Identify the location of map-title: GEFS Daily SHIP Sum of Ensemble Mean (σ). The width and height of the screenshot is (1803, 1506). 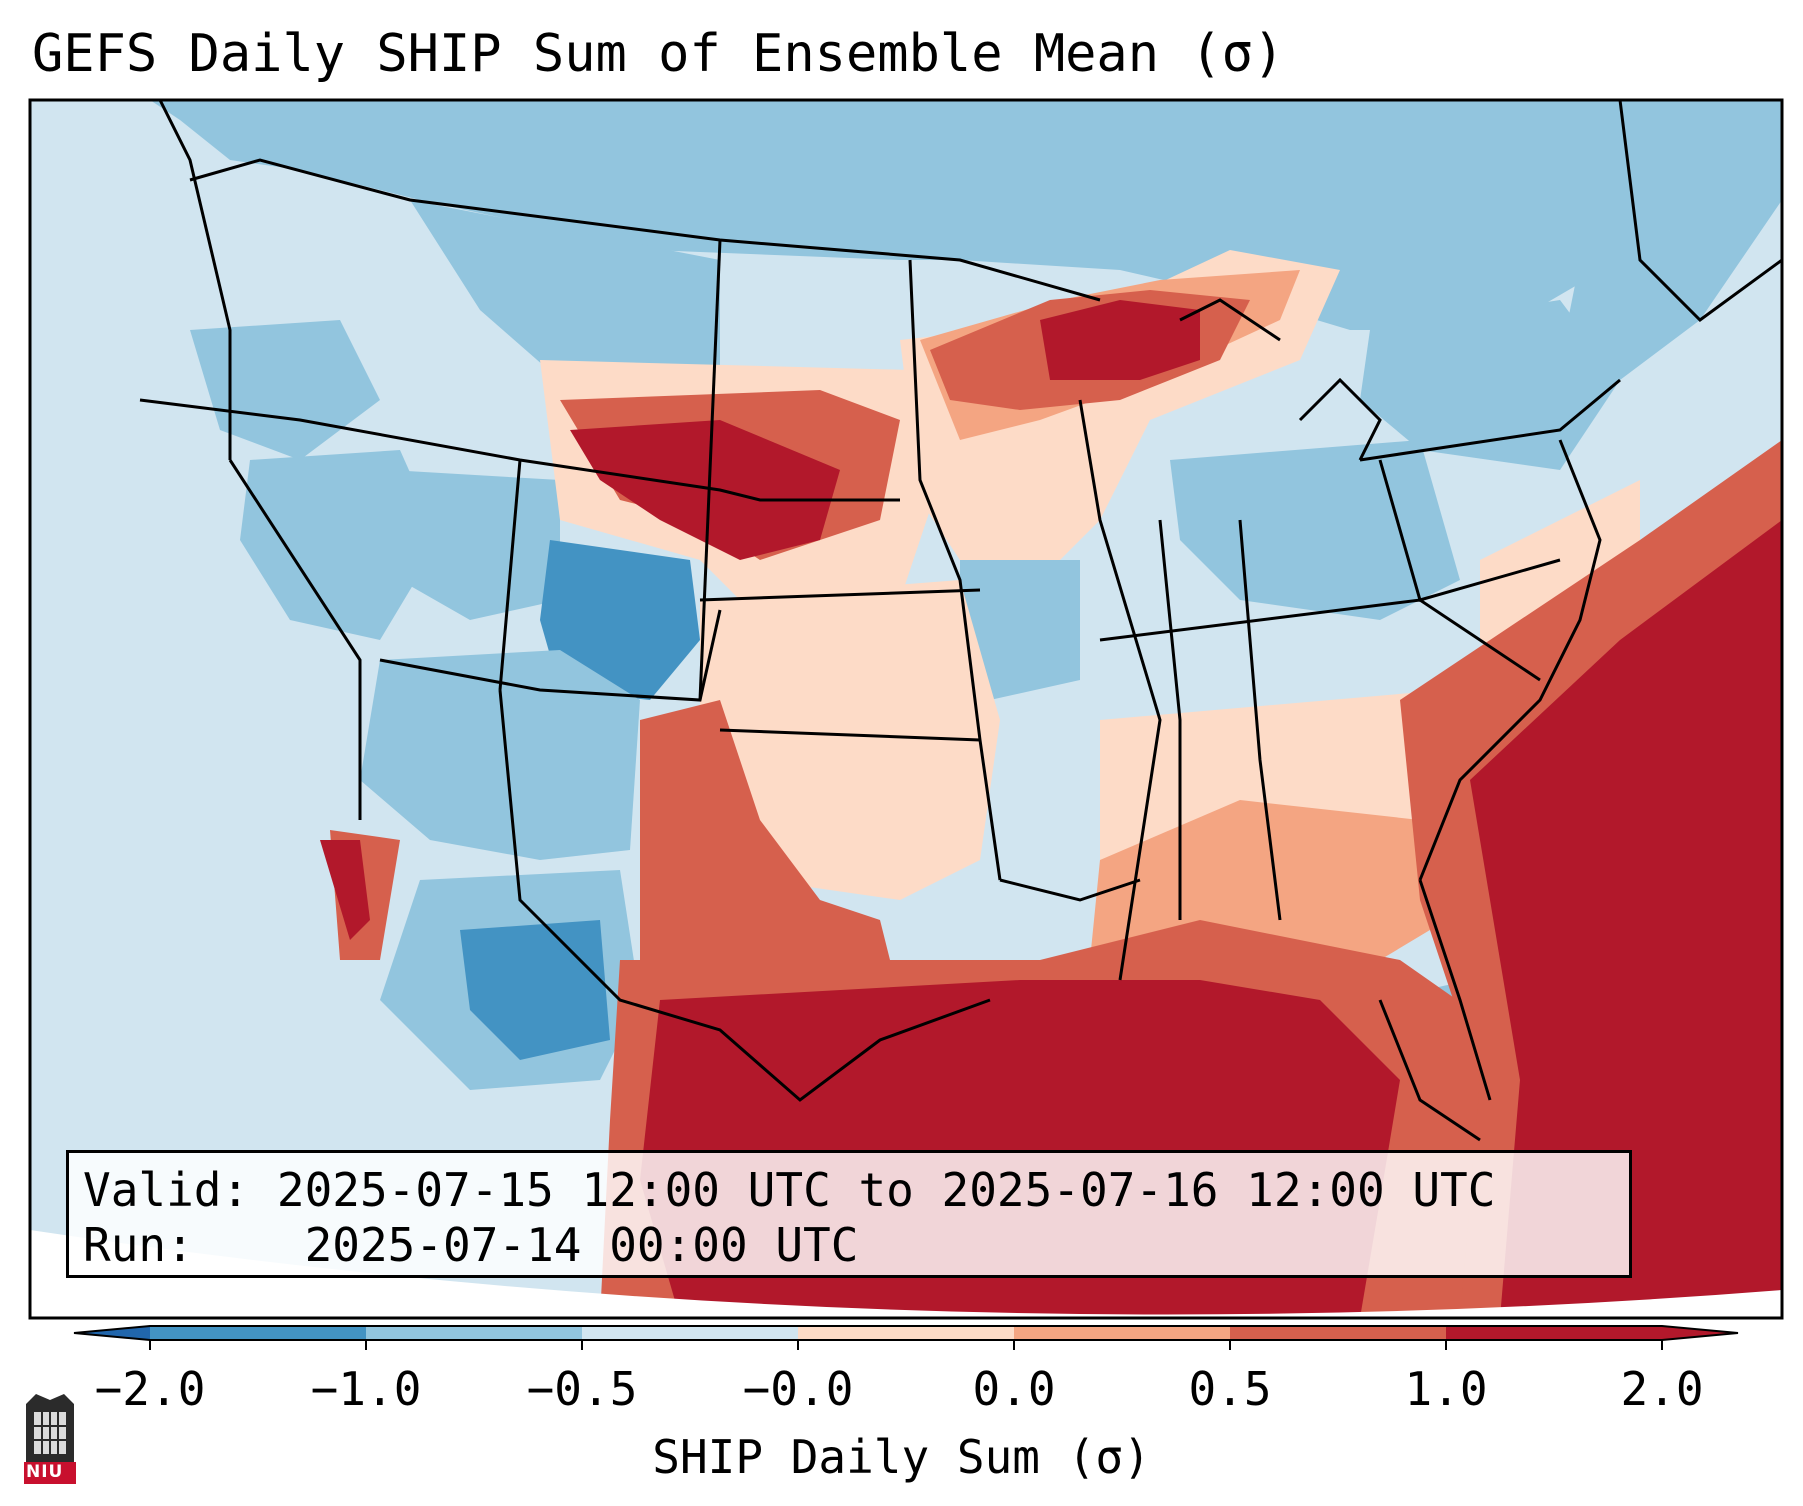
(658, 54).